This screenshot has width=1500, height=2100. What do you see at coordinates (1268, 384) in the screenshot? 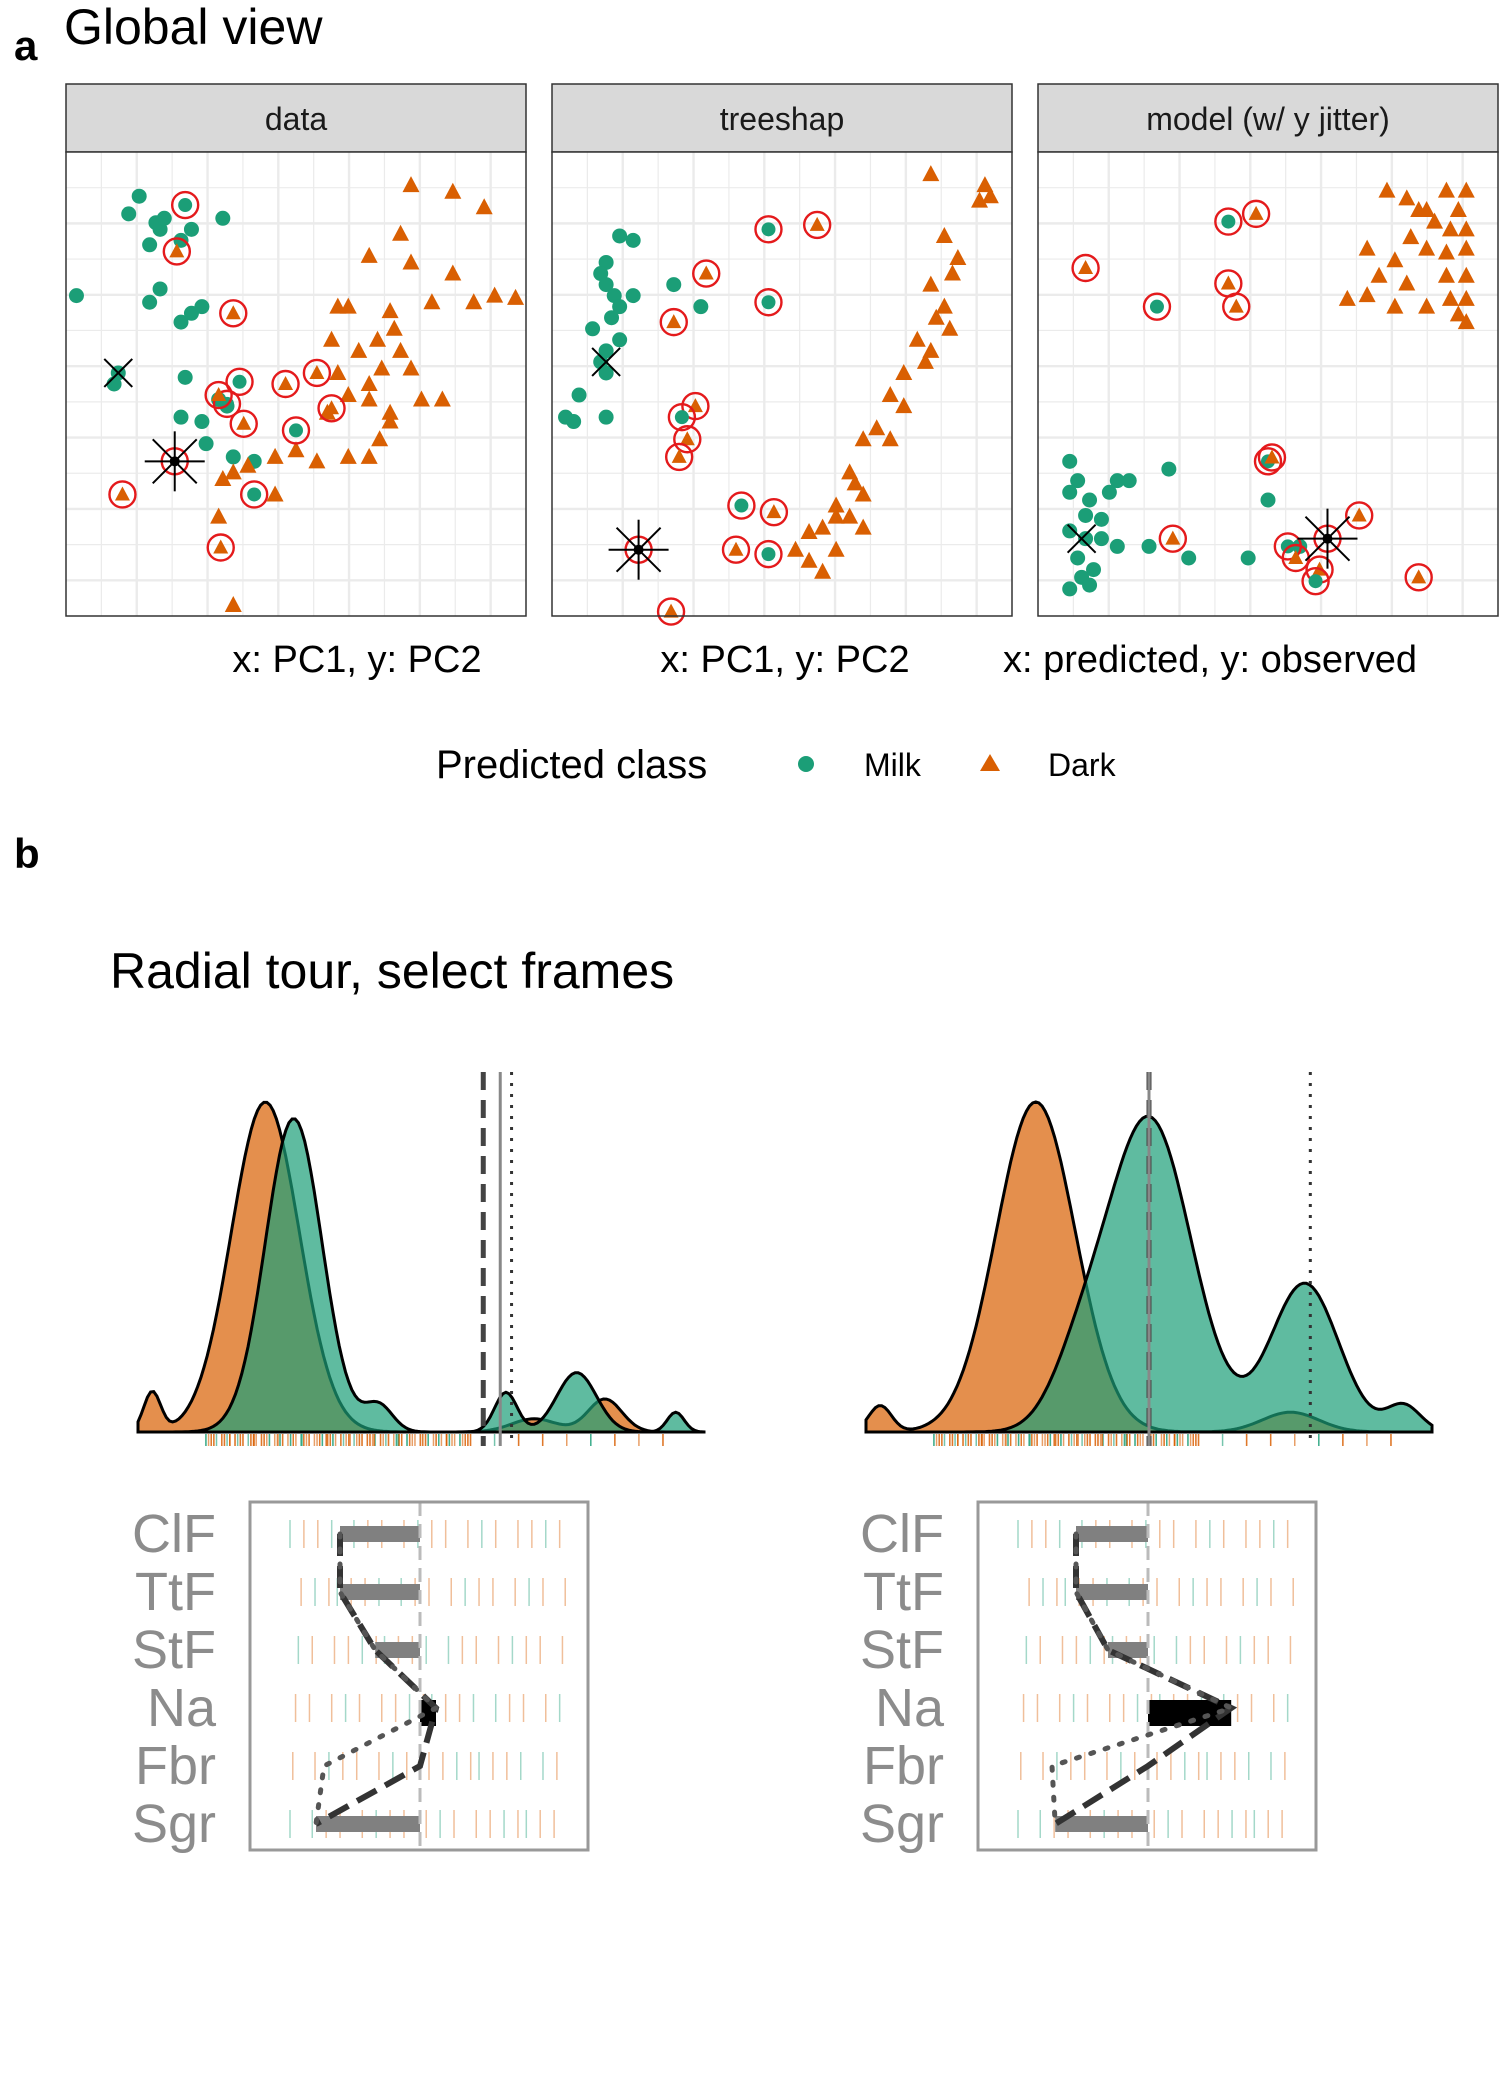
I see `facet-plot` at bounding box center [1268, 384].